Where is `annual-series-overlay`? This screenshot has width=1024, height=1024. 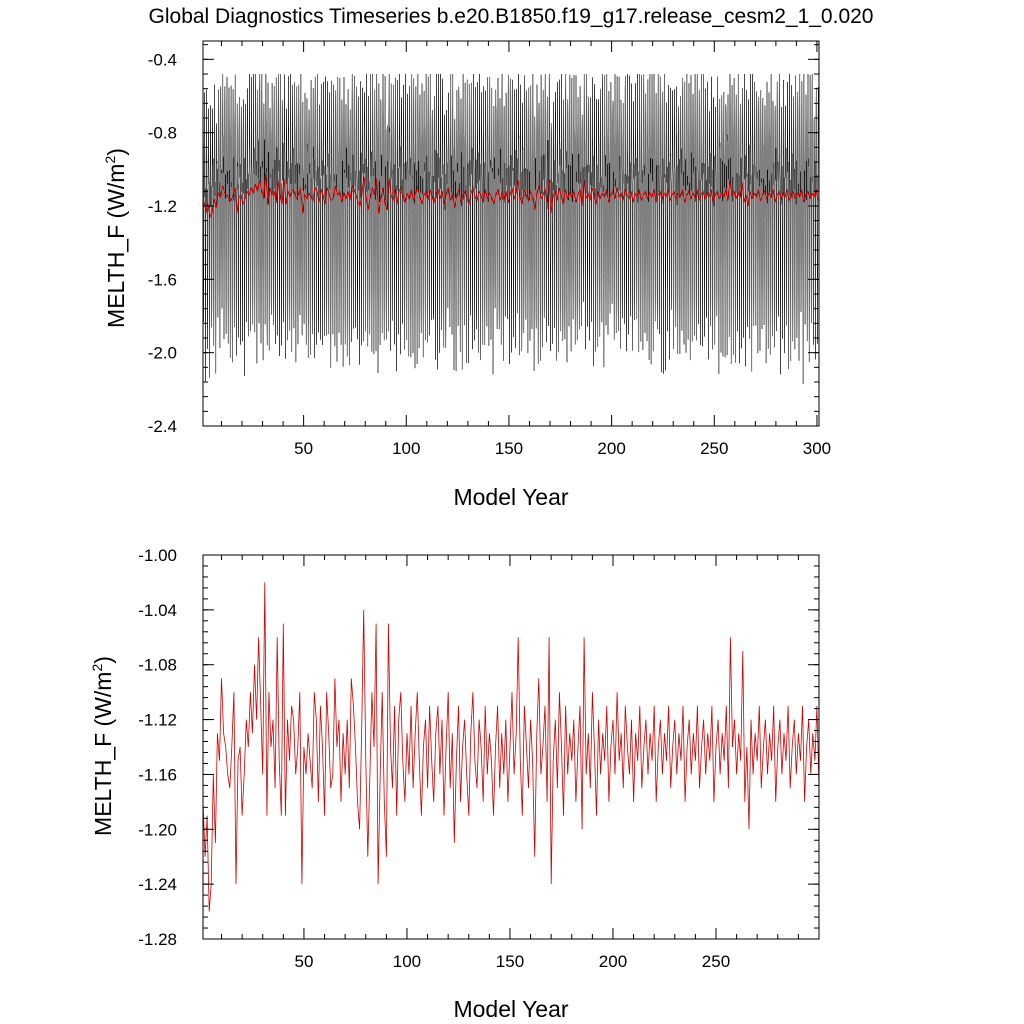 annual-series-overlay is located at coordinates (511, 195).